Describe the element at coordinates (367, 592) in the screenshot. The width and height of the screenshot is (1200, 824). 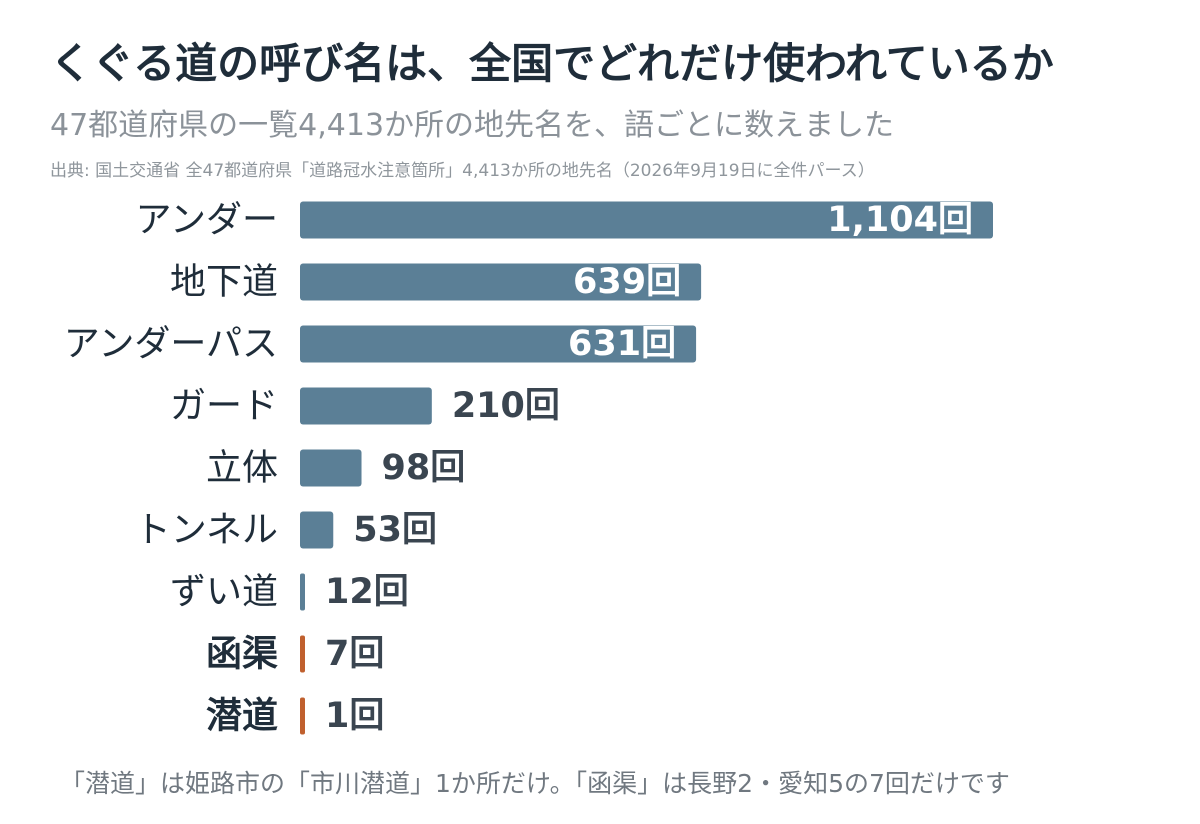
I see `value-label: 12回` at that location.